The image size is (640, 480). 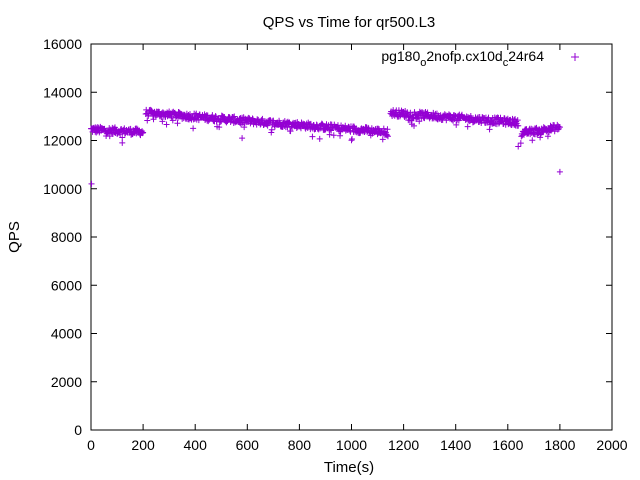 I want to click on x-tick-label: 2000, so click(x=611, y=445).